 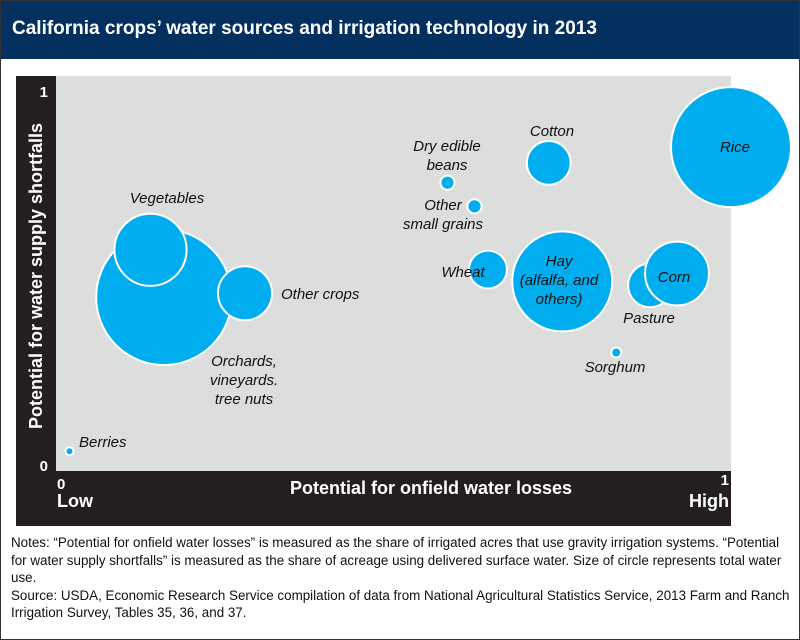 I want to click on bubble-vegetables, so click(x=150, y=249).